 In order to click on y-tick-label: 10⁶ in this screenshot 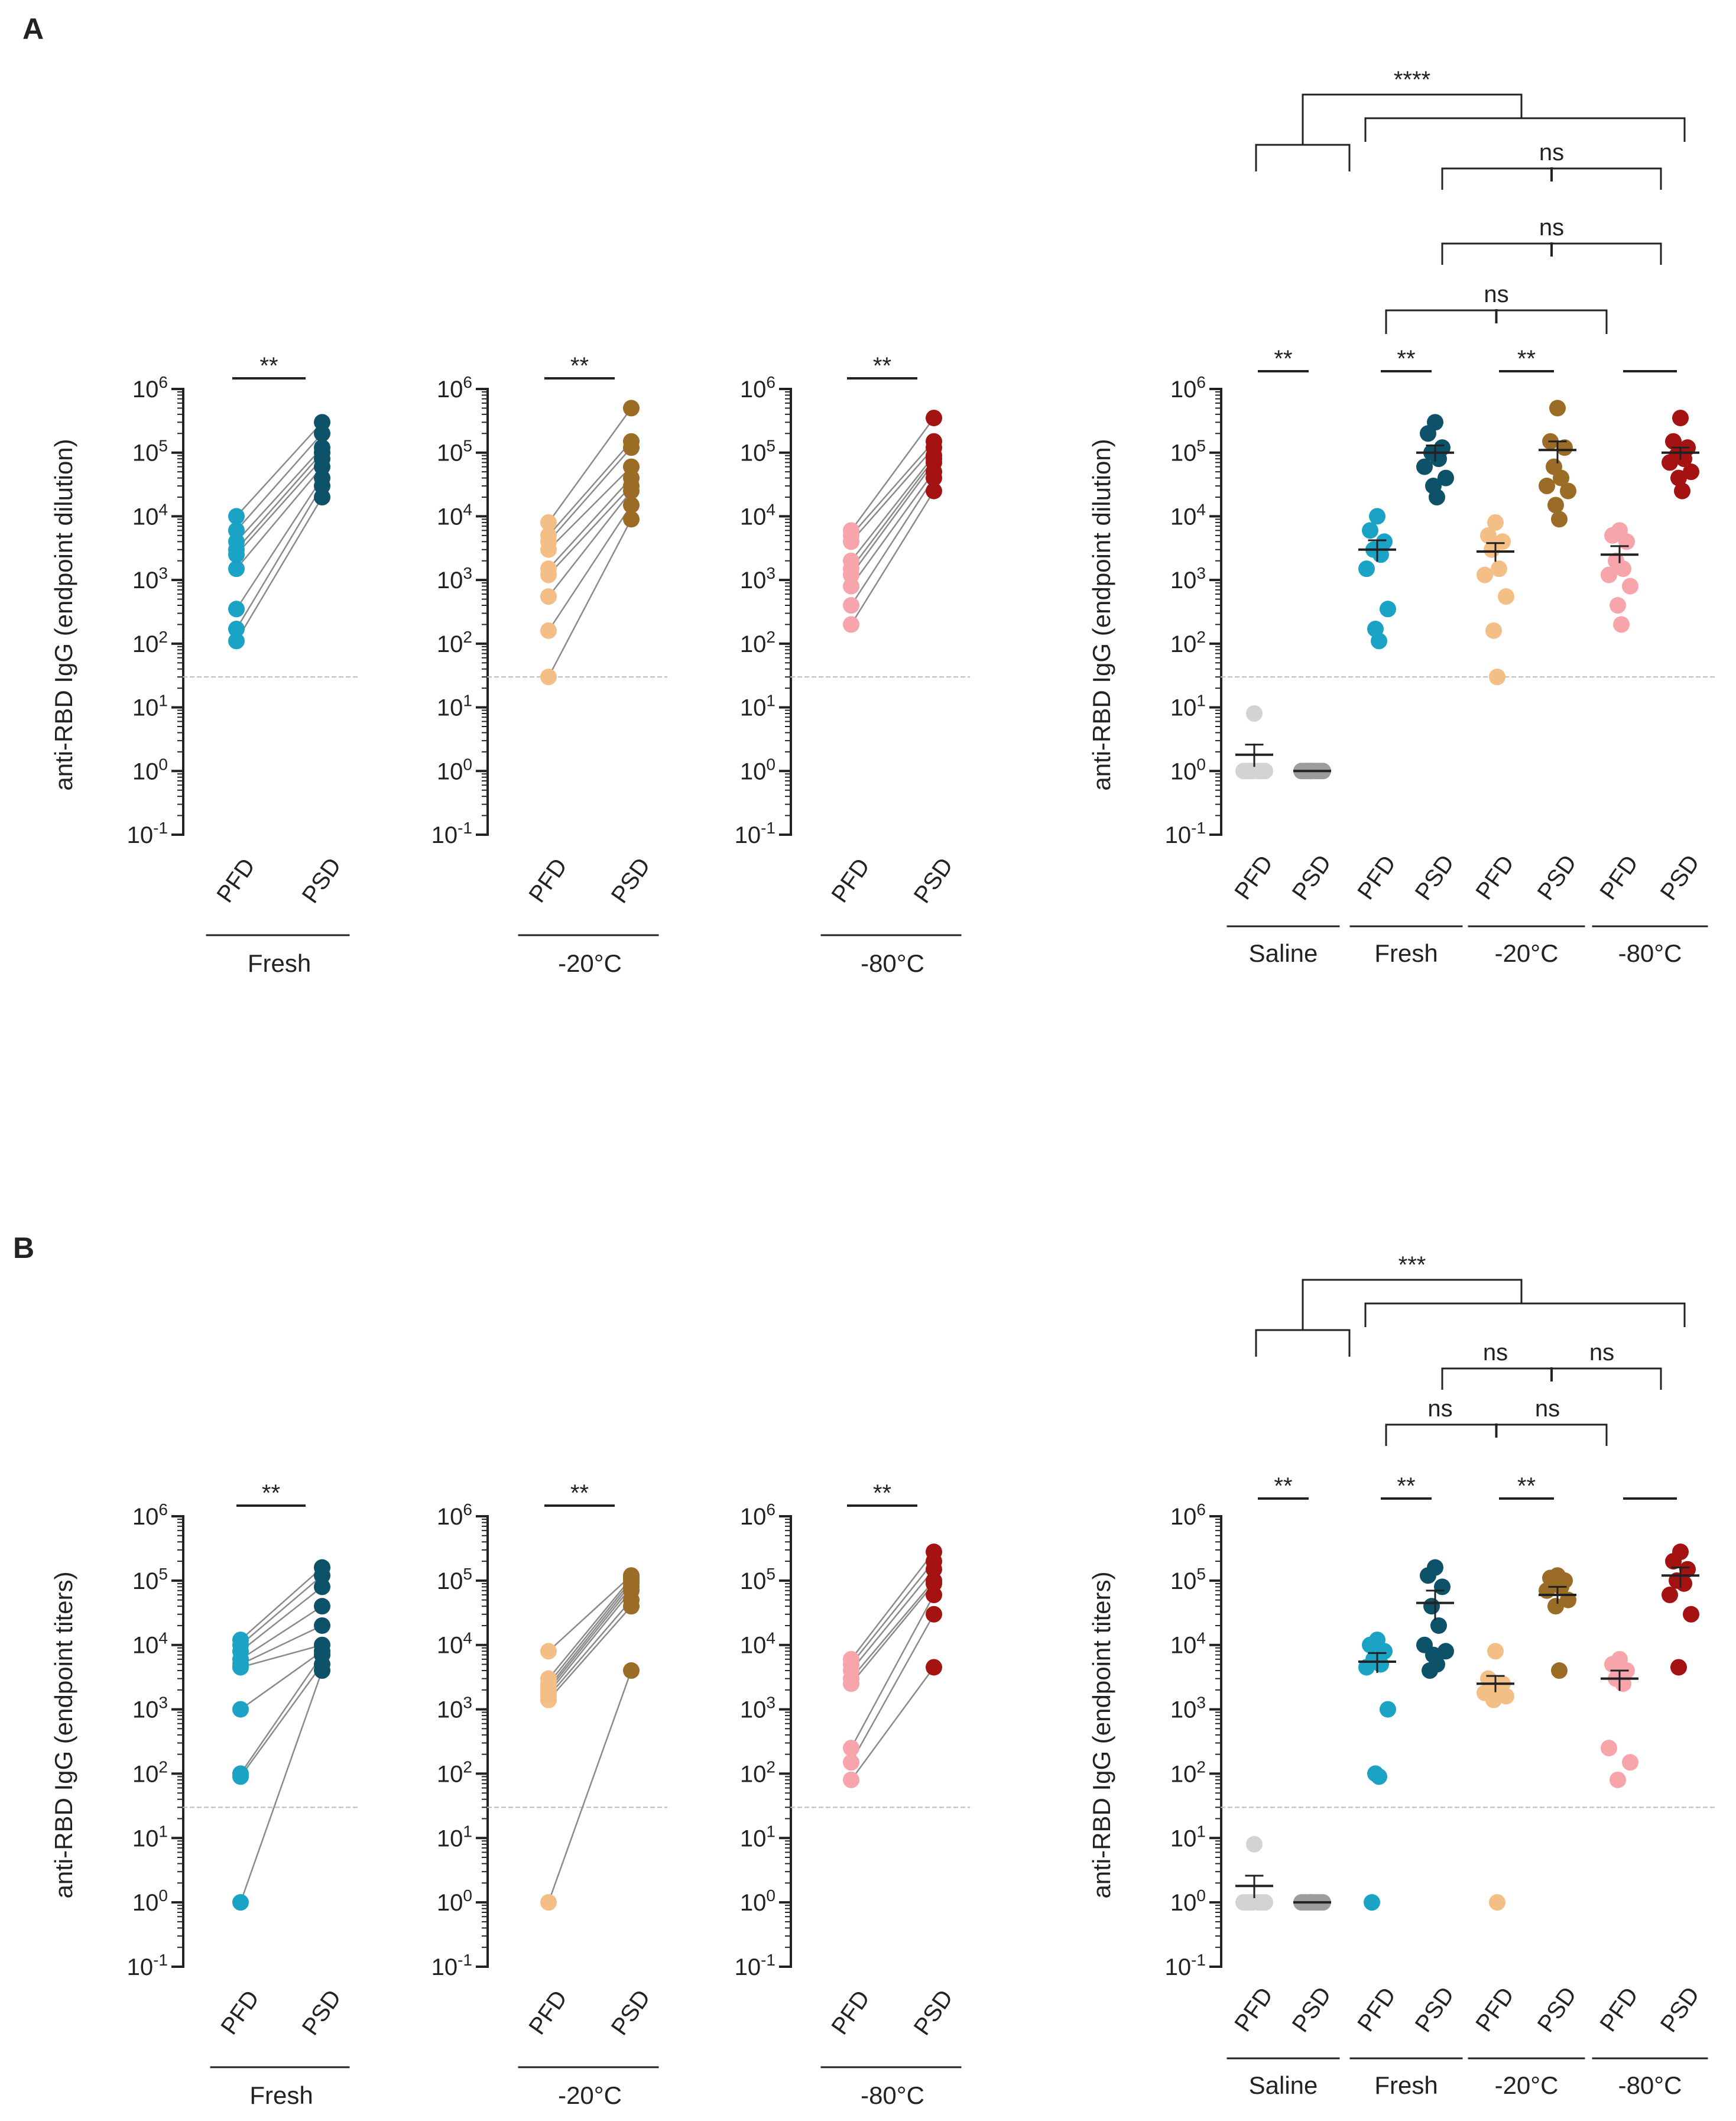, I will do `click(1188, 1515)`.